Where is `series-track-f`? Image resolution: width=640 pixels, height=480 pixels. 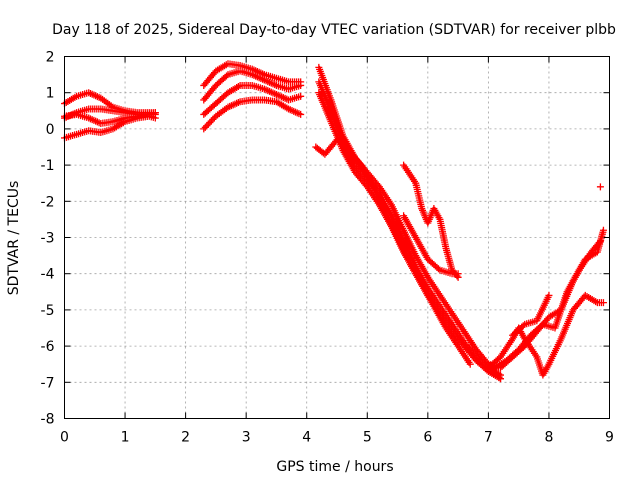
series-track-f is located at coordinates (252, 85).